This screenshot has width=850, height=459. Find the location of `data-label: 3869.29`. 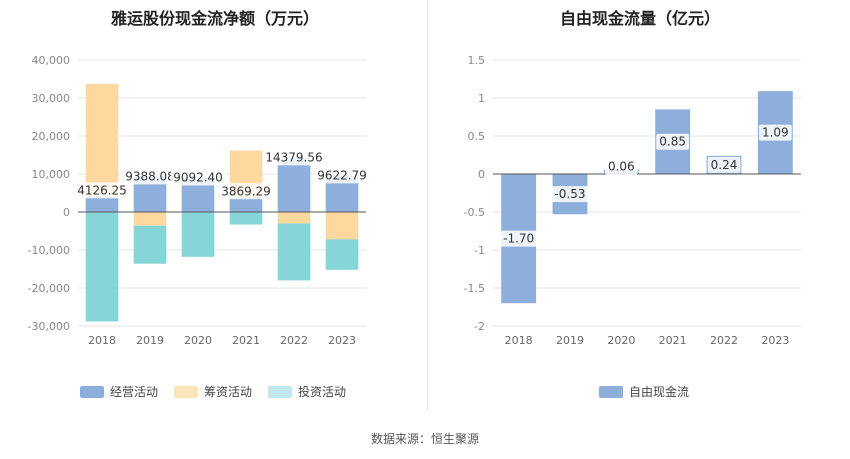

data-label: 3869.29 is located at coordinates (246, 191).